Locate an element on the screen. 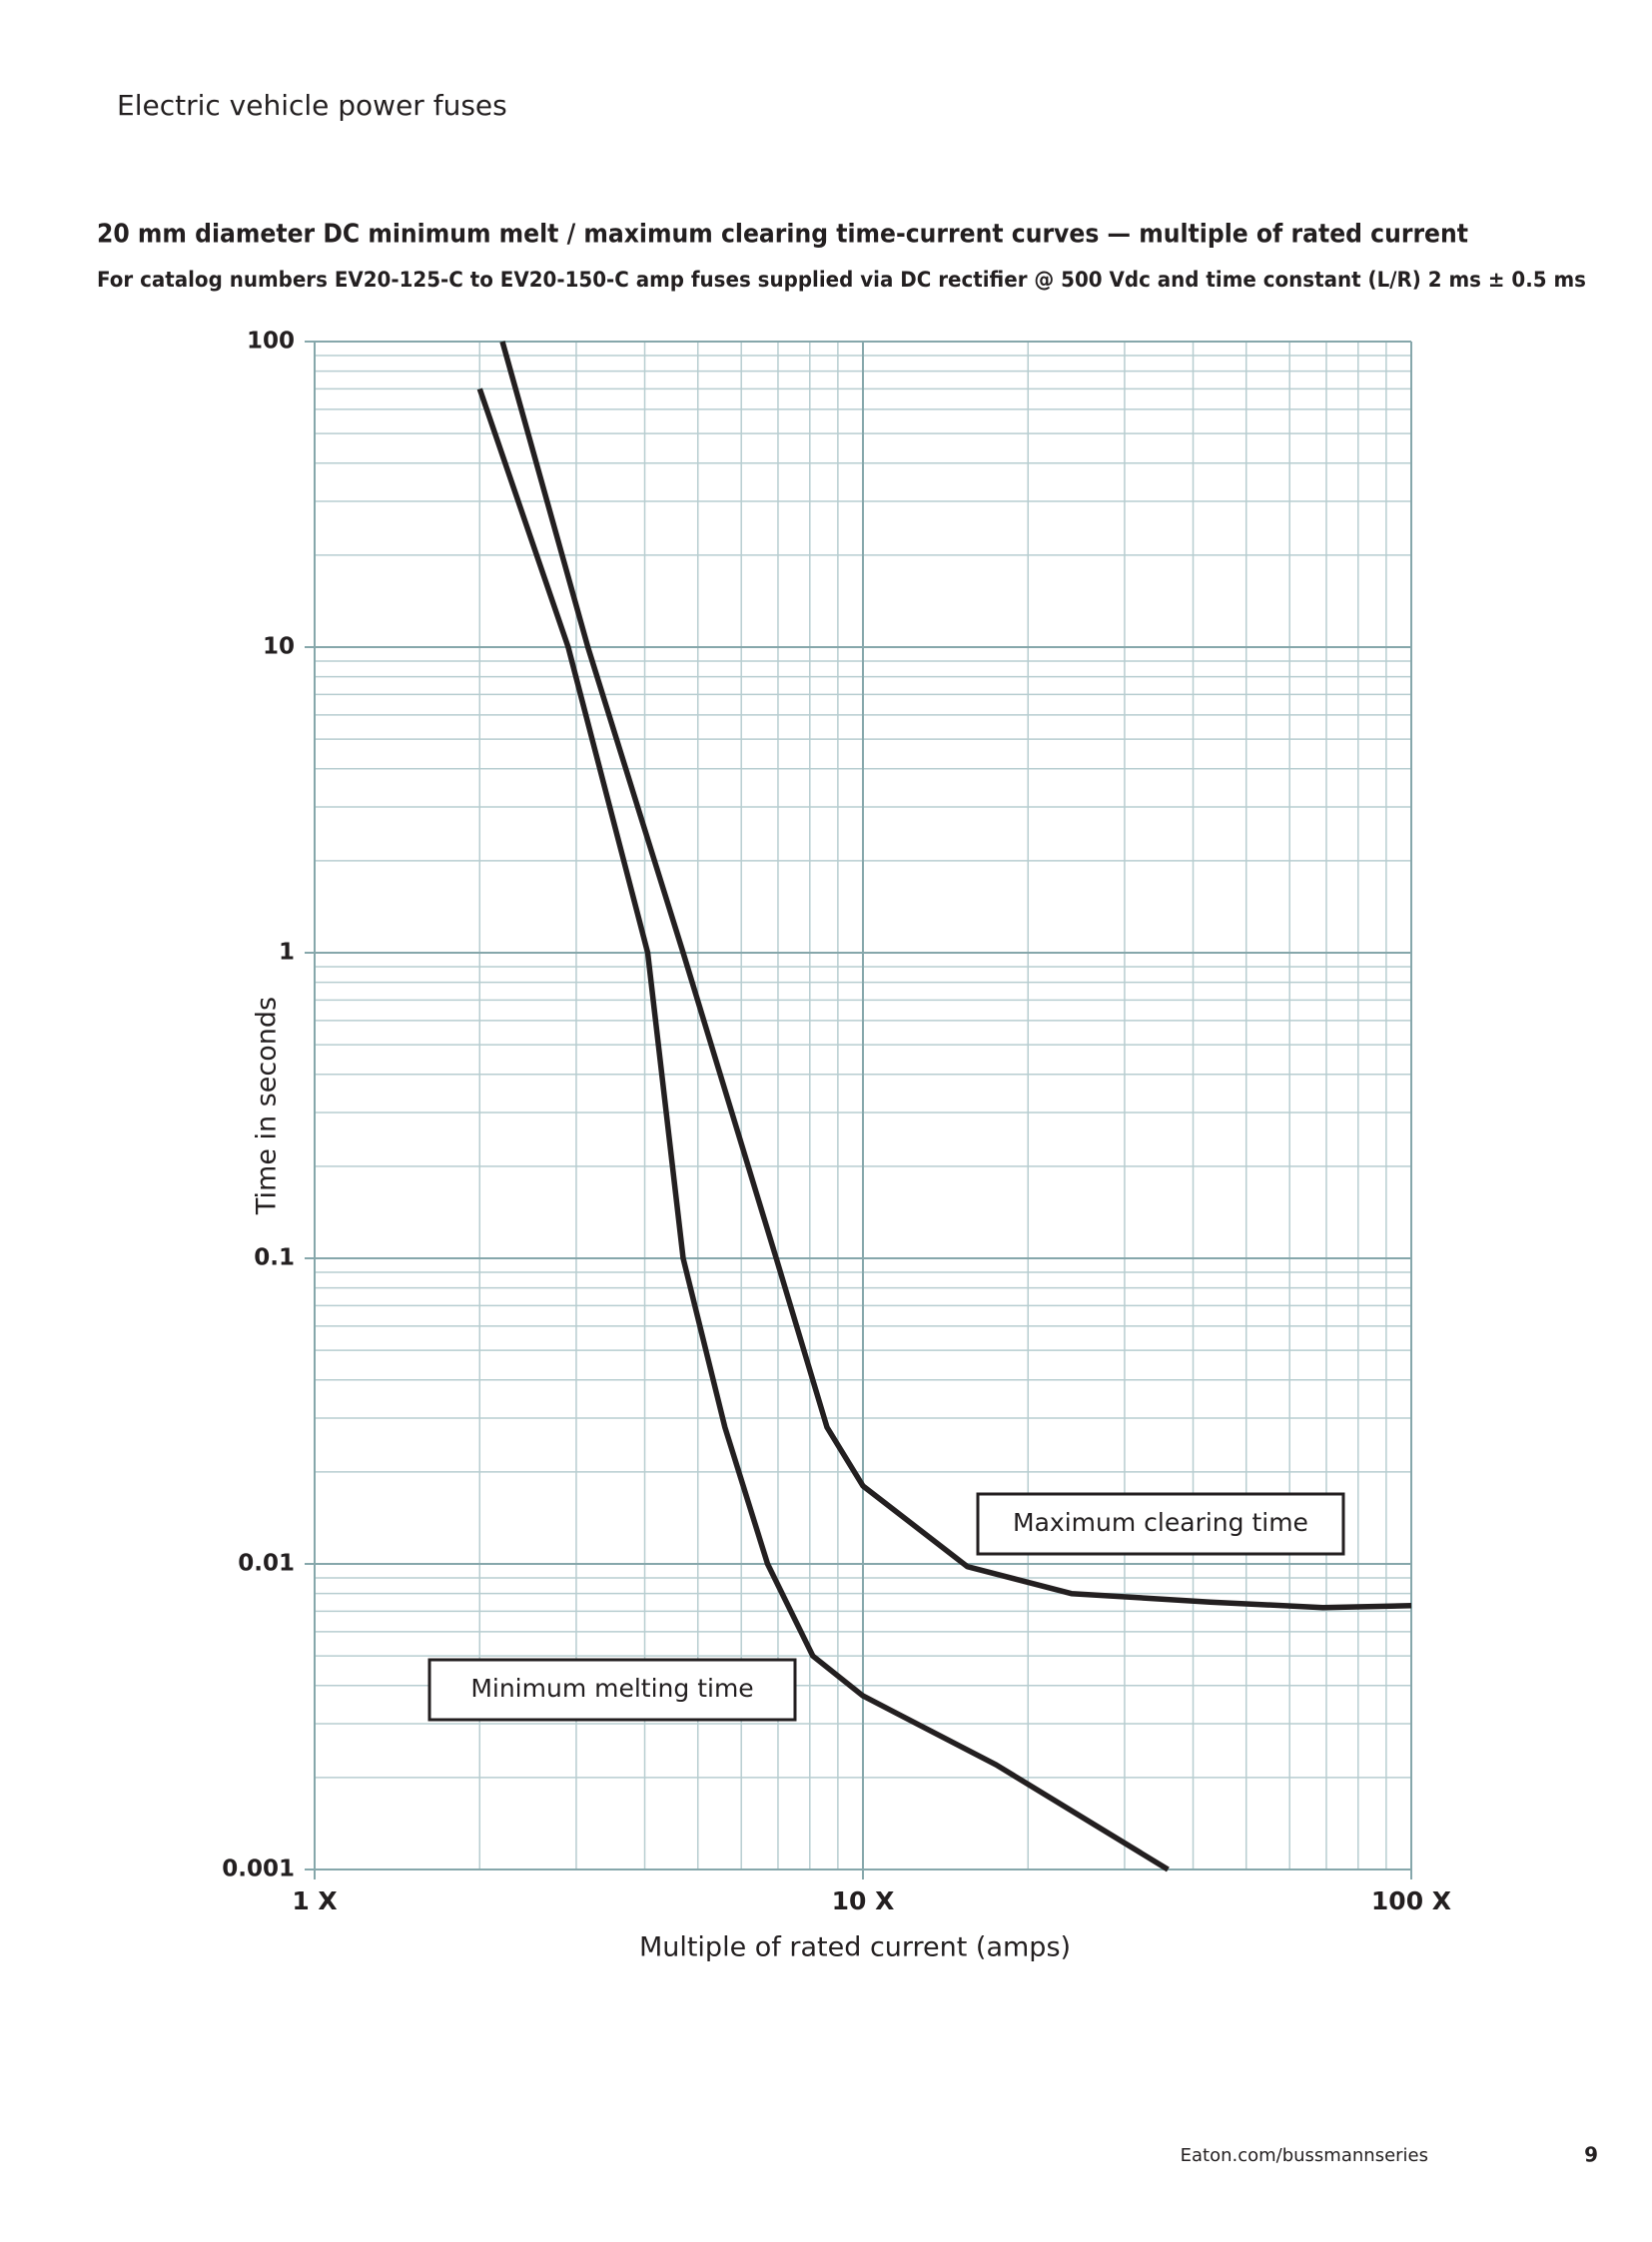  y-tick-label: 100 is located at coordinates (271, 342).